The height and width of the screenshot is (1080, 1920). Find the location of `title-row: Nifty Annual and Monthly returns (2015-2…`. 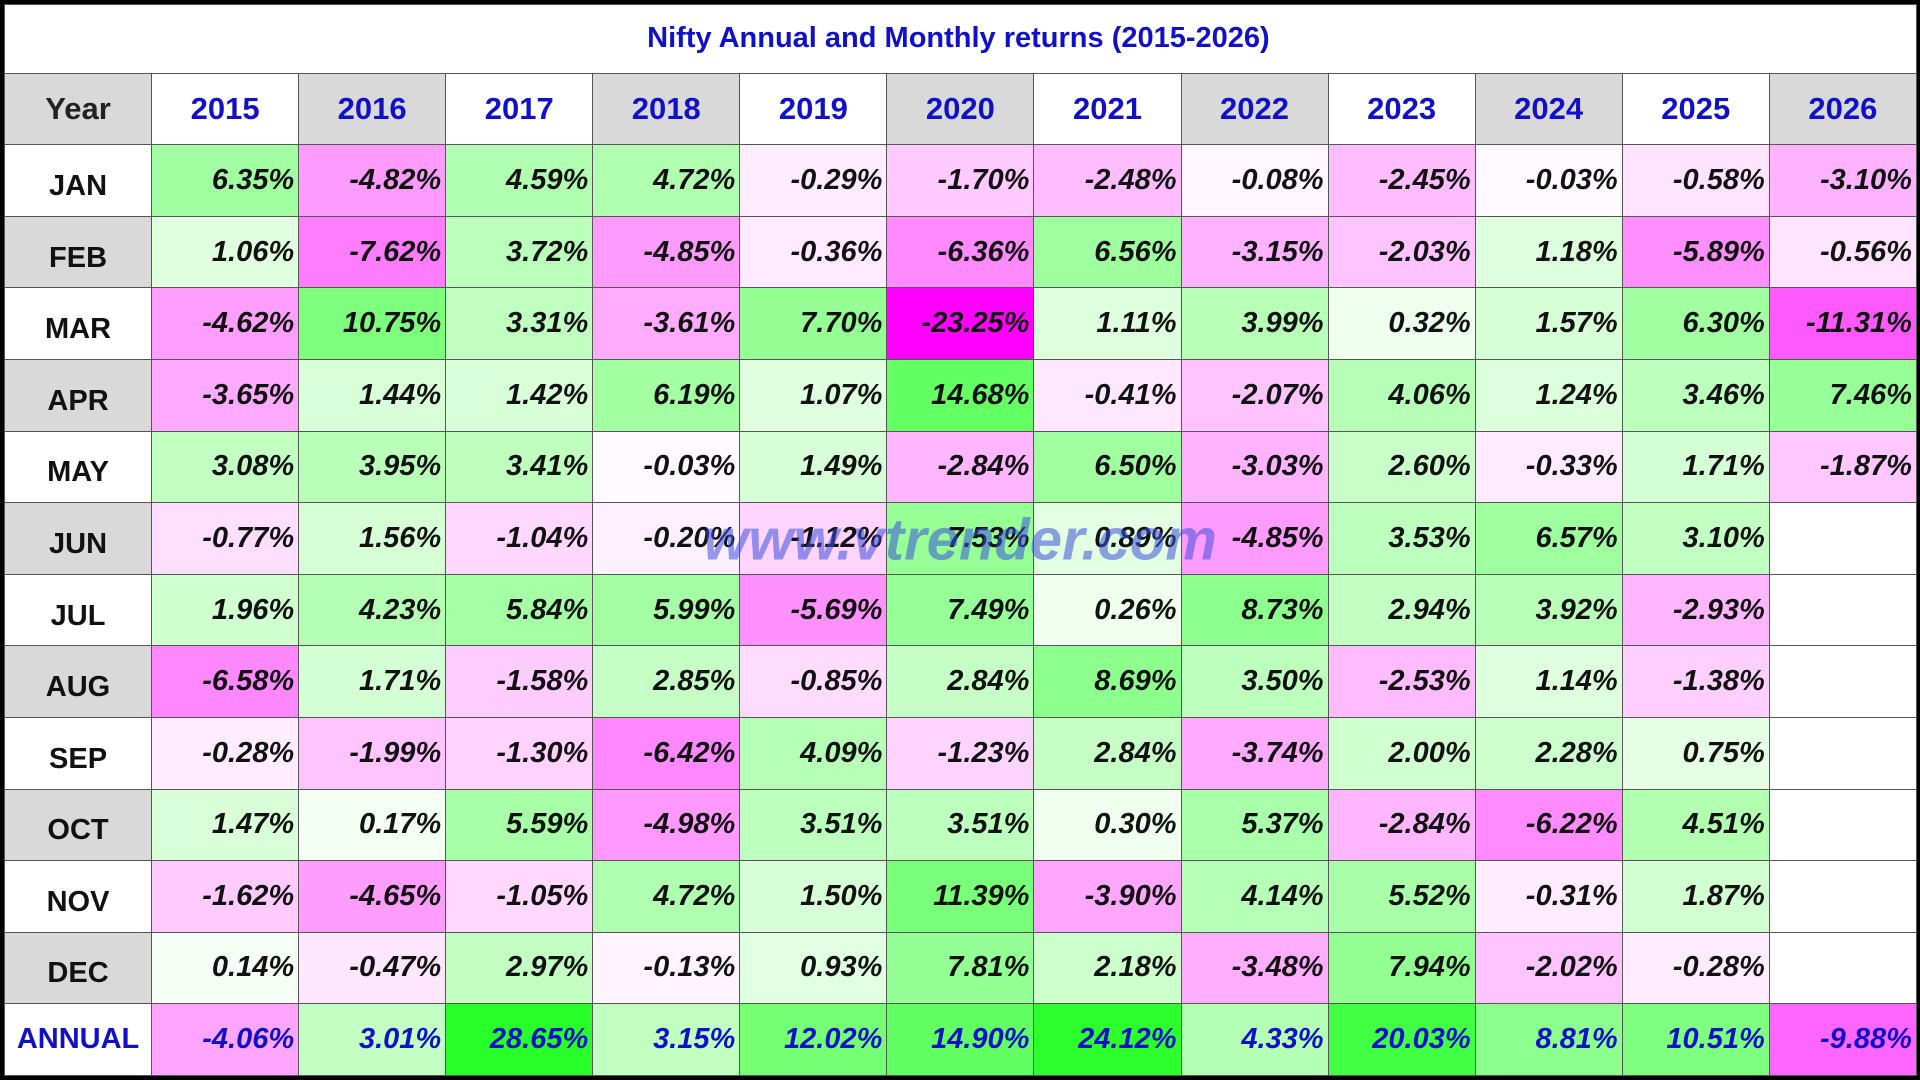

title-row: Nifty Annual and Monthly returns (2015-2… is located at coordinates (960, 39).